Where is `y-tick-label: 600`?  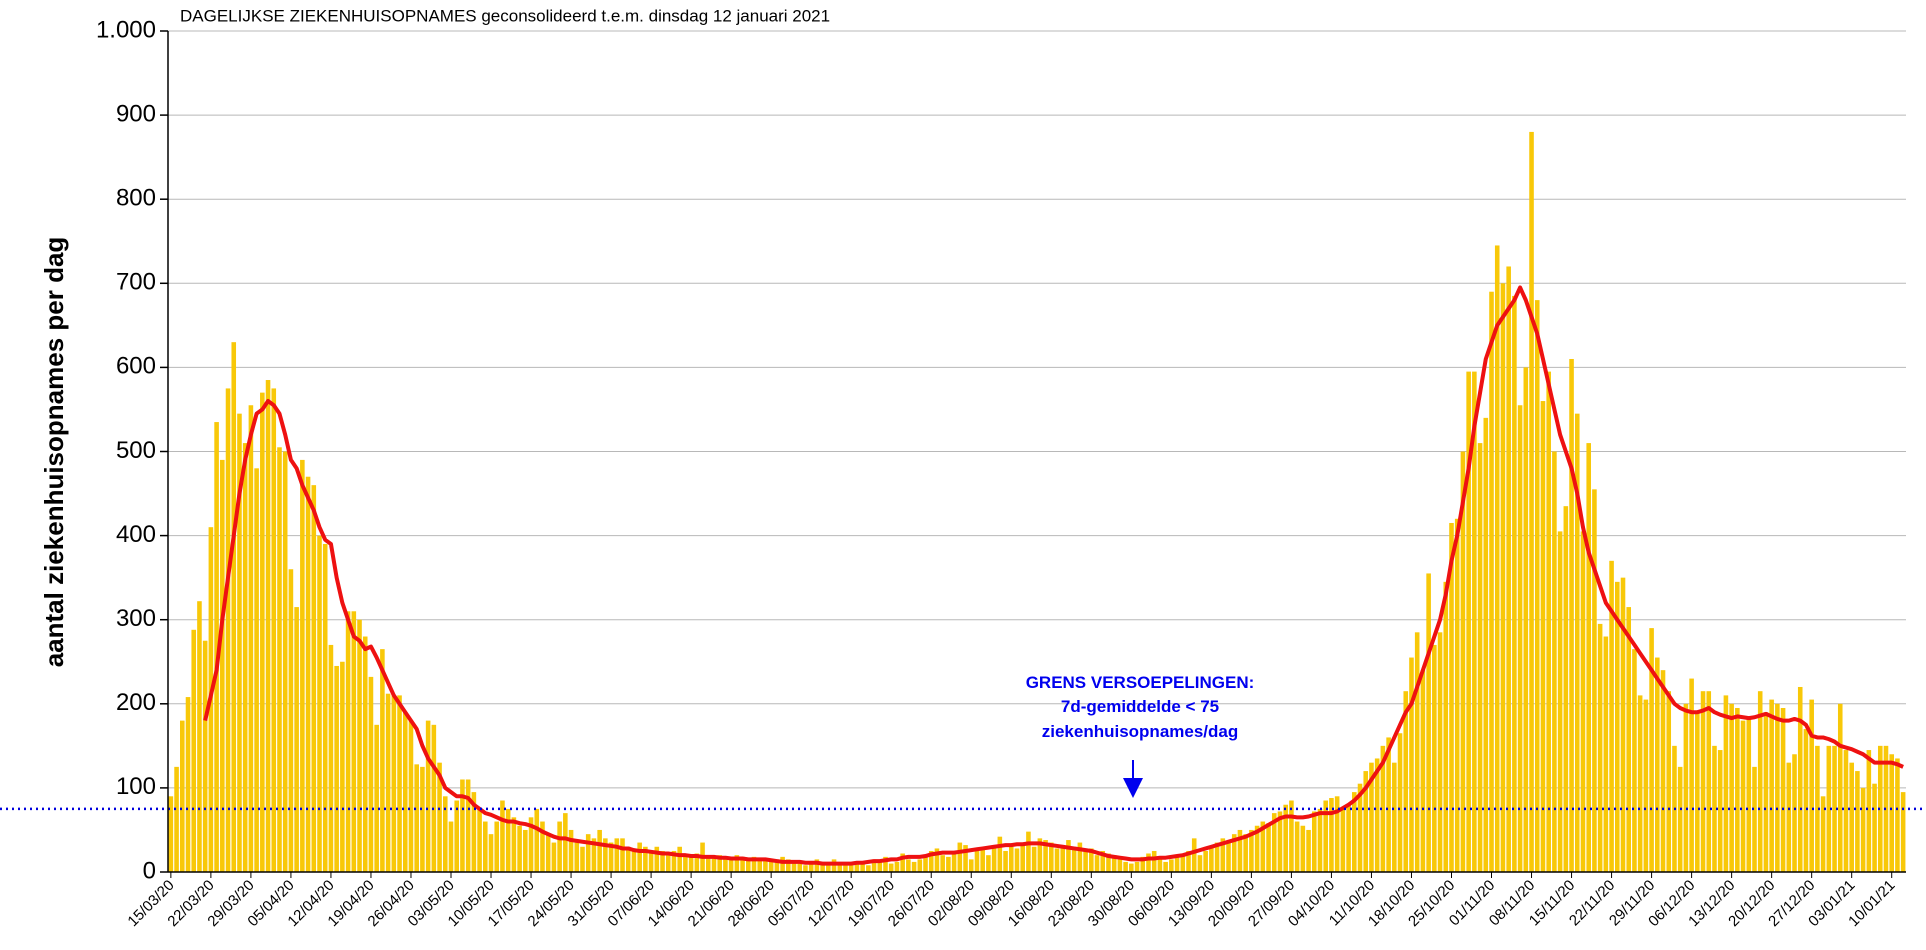
y-tick-label: 600 is located at coordinates (136, 366).